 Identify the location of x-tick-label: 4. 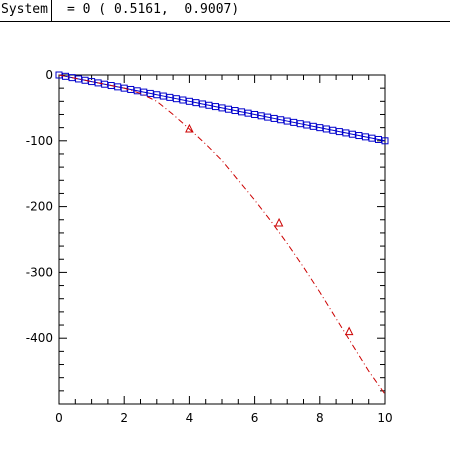
(190, 418).